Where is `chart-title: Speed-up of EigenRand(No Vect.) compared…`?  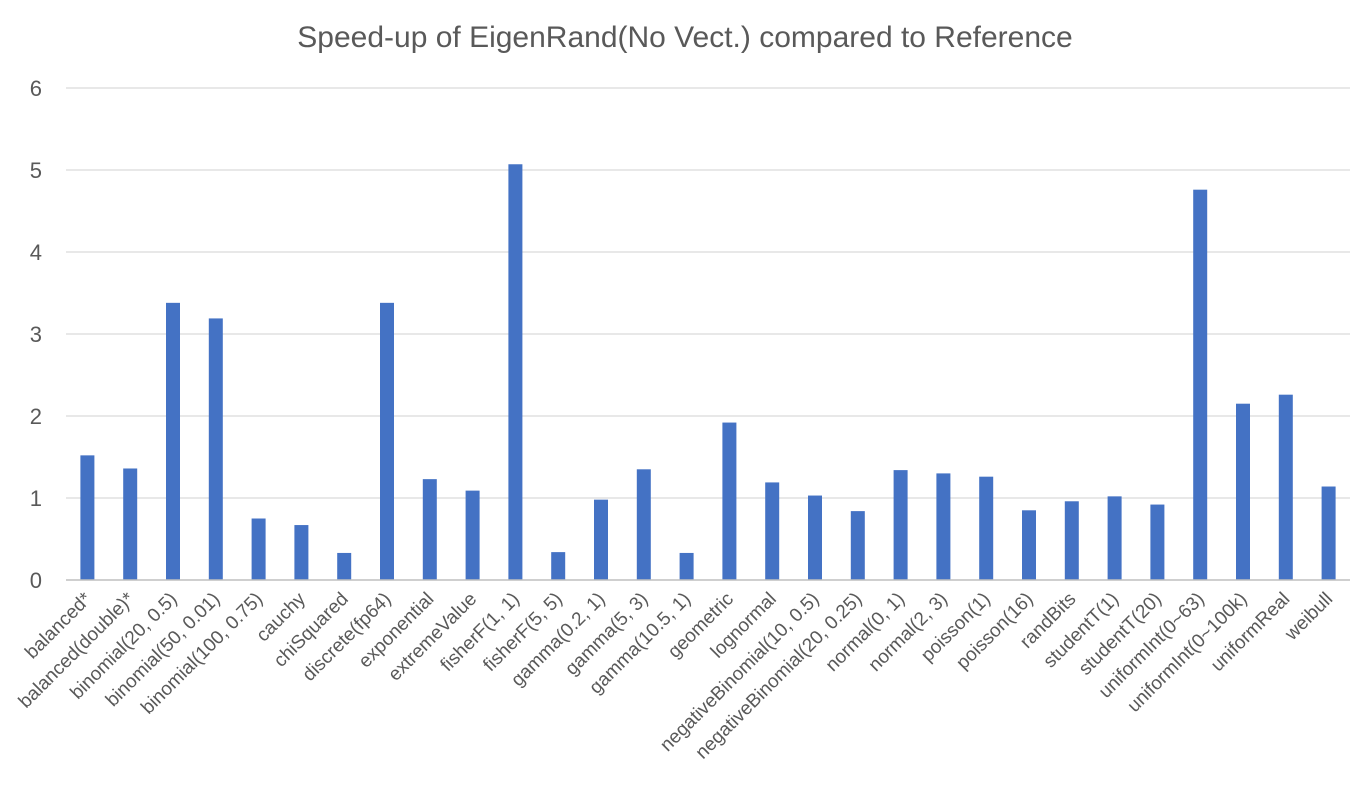
chart-title: Speed-up of EigenRand(No Vect.) compared… is located at coordinates (684, 37).